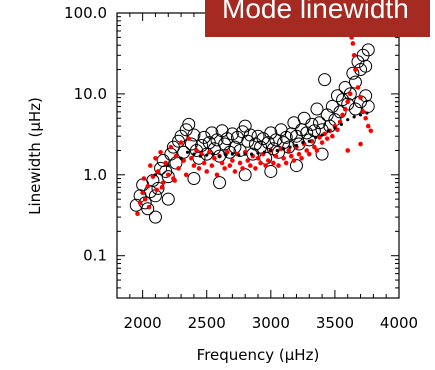  I want to click on y-tick-label: 10.0, so click(90, 94).